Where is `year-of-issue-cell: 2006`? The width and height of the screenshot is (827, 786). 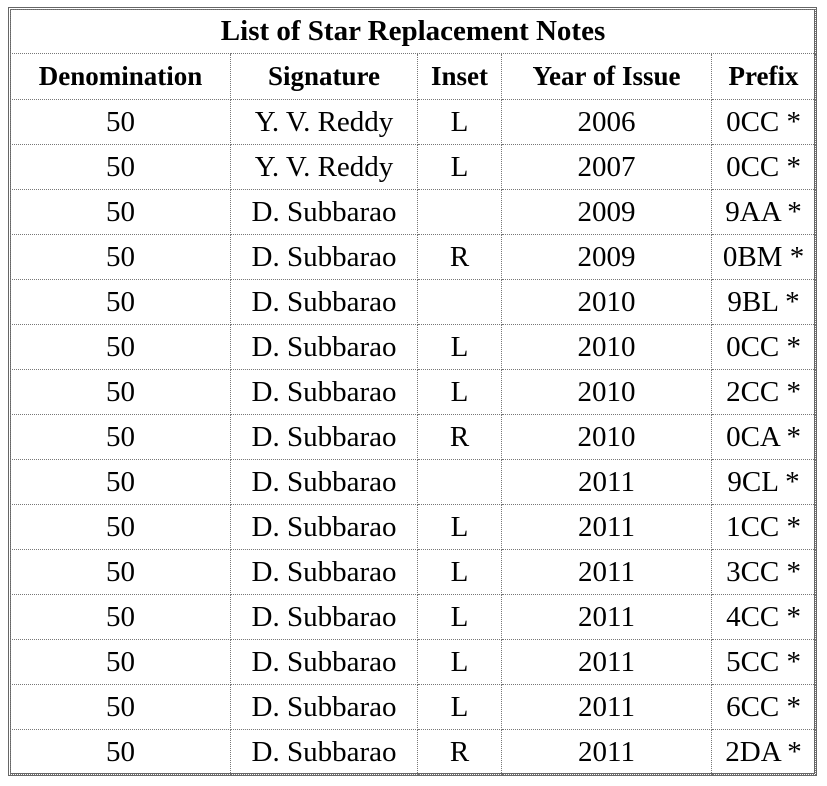 year-of-issue-cell: 2006 is located at coordinates (606, 122).